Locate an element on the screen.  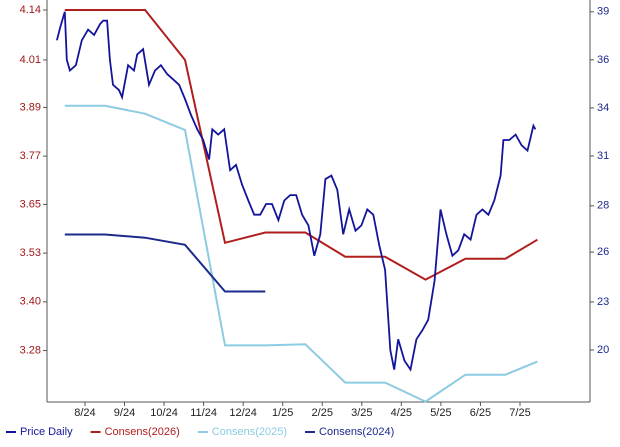
legend-label: Consens(2026) is located at coordinates (142, 432).